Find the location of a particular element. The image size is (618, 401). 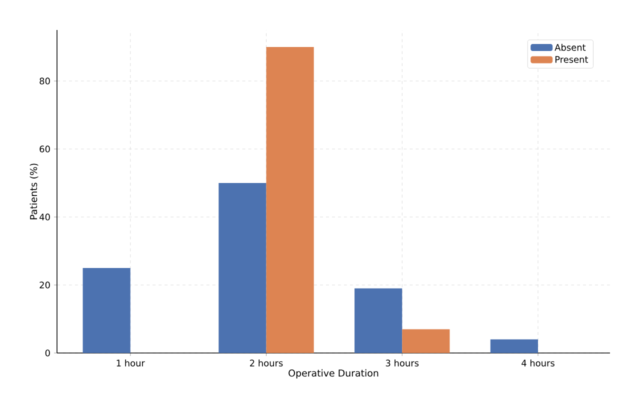

legend-label: Present is located at coordinates (571, 59).